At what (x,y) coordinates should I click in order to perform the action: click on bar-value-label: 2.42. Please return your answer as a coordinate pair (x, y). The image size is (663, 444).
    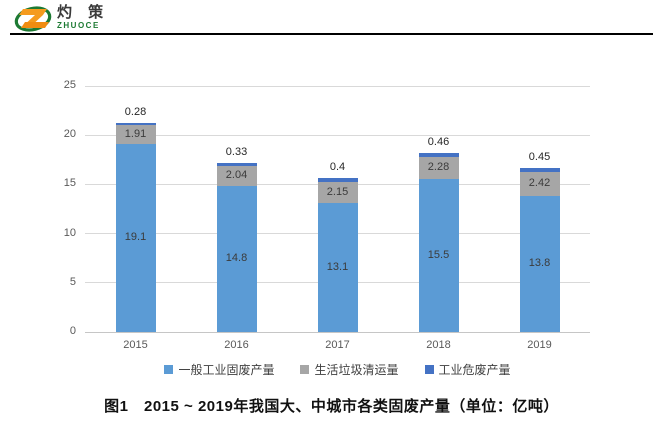
    Looking at the image, I should click on (539, 183).